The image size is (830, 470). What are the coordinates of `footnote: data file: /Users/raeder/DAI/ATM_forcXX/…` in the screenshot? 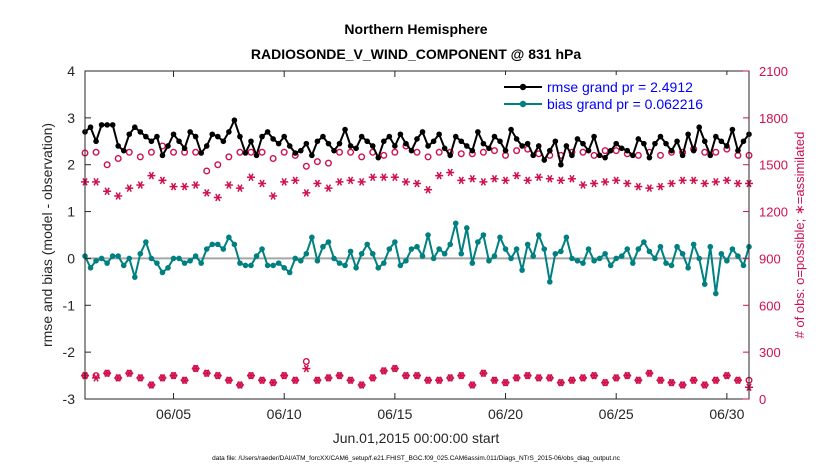 It's located at (416, 458).